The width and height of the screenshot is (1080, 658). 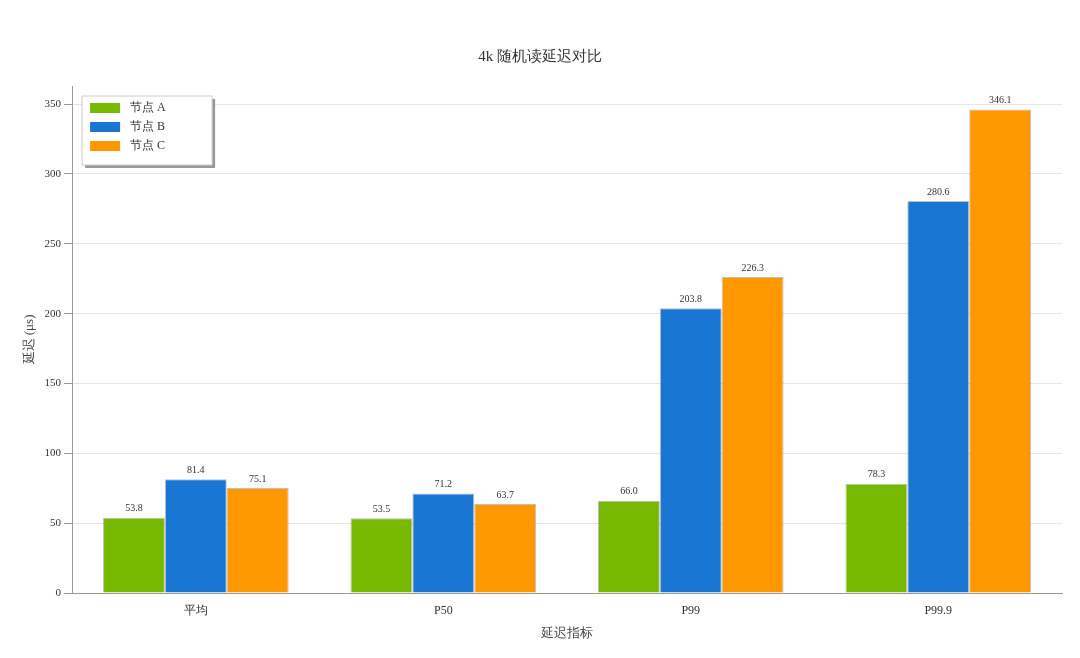 What do you see at coordinates (148, 126) in the screenshot?
I see `legend-label: 节点 B` at bounding box center [148, 126].